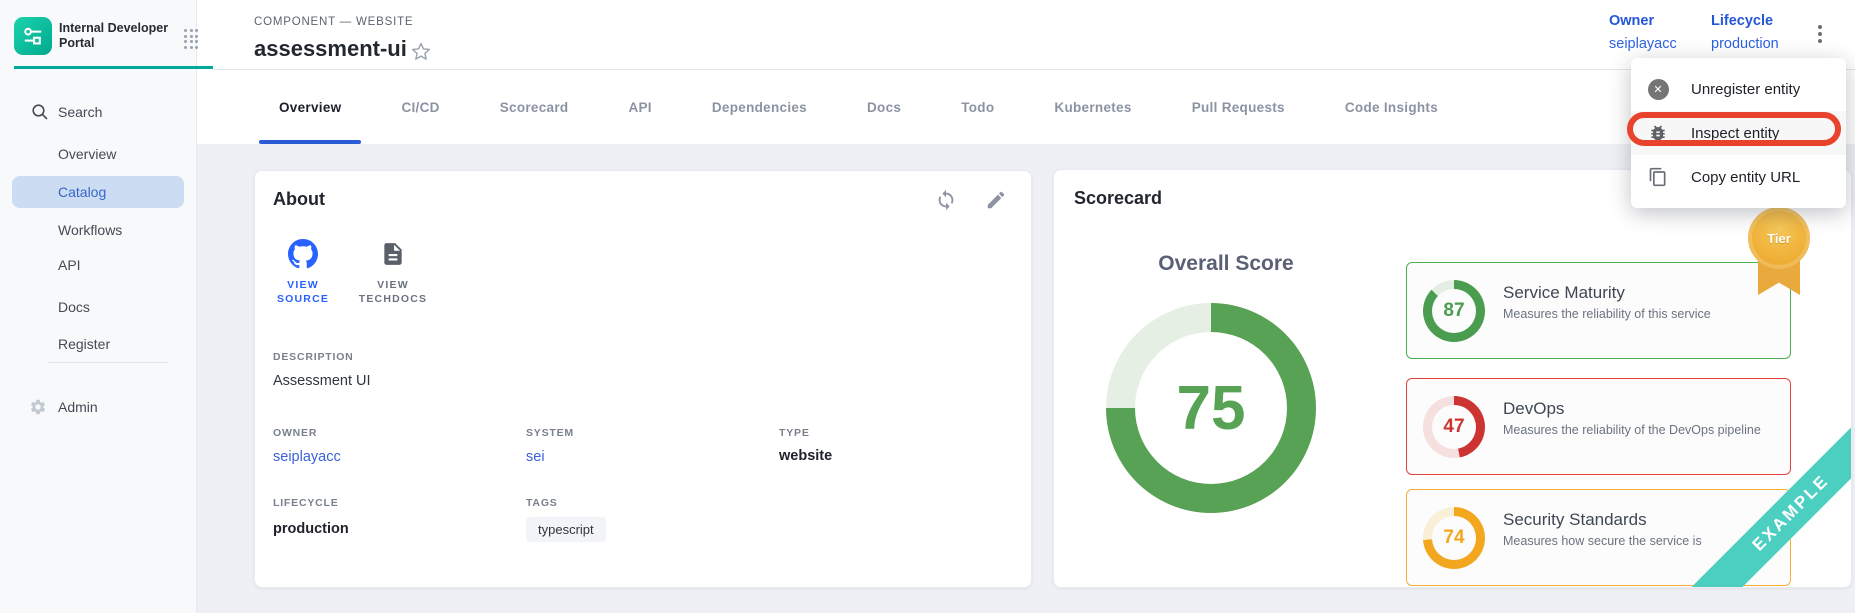 This screenshot has height=613, width=1855. I want to click on tier-badge-text: Tier, so click(1779, 238).